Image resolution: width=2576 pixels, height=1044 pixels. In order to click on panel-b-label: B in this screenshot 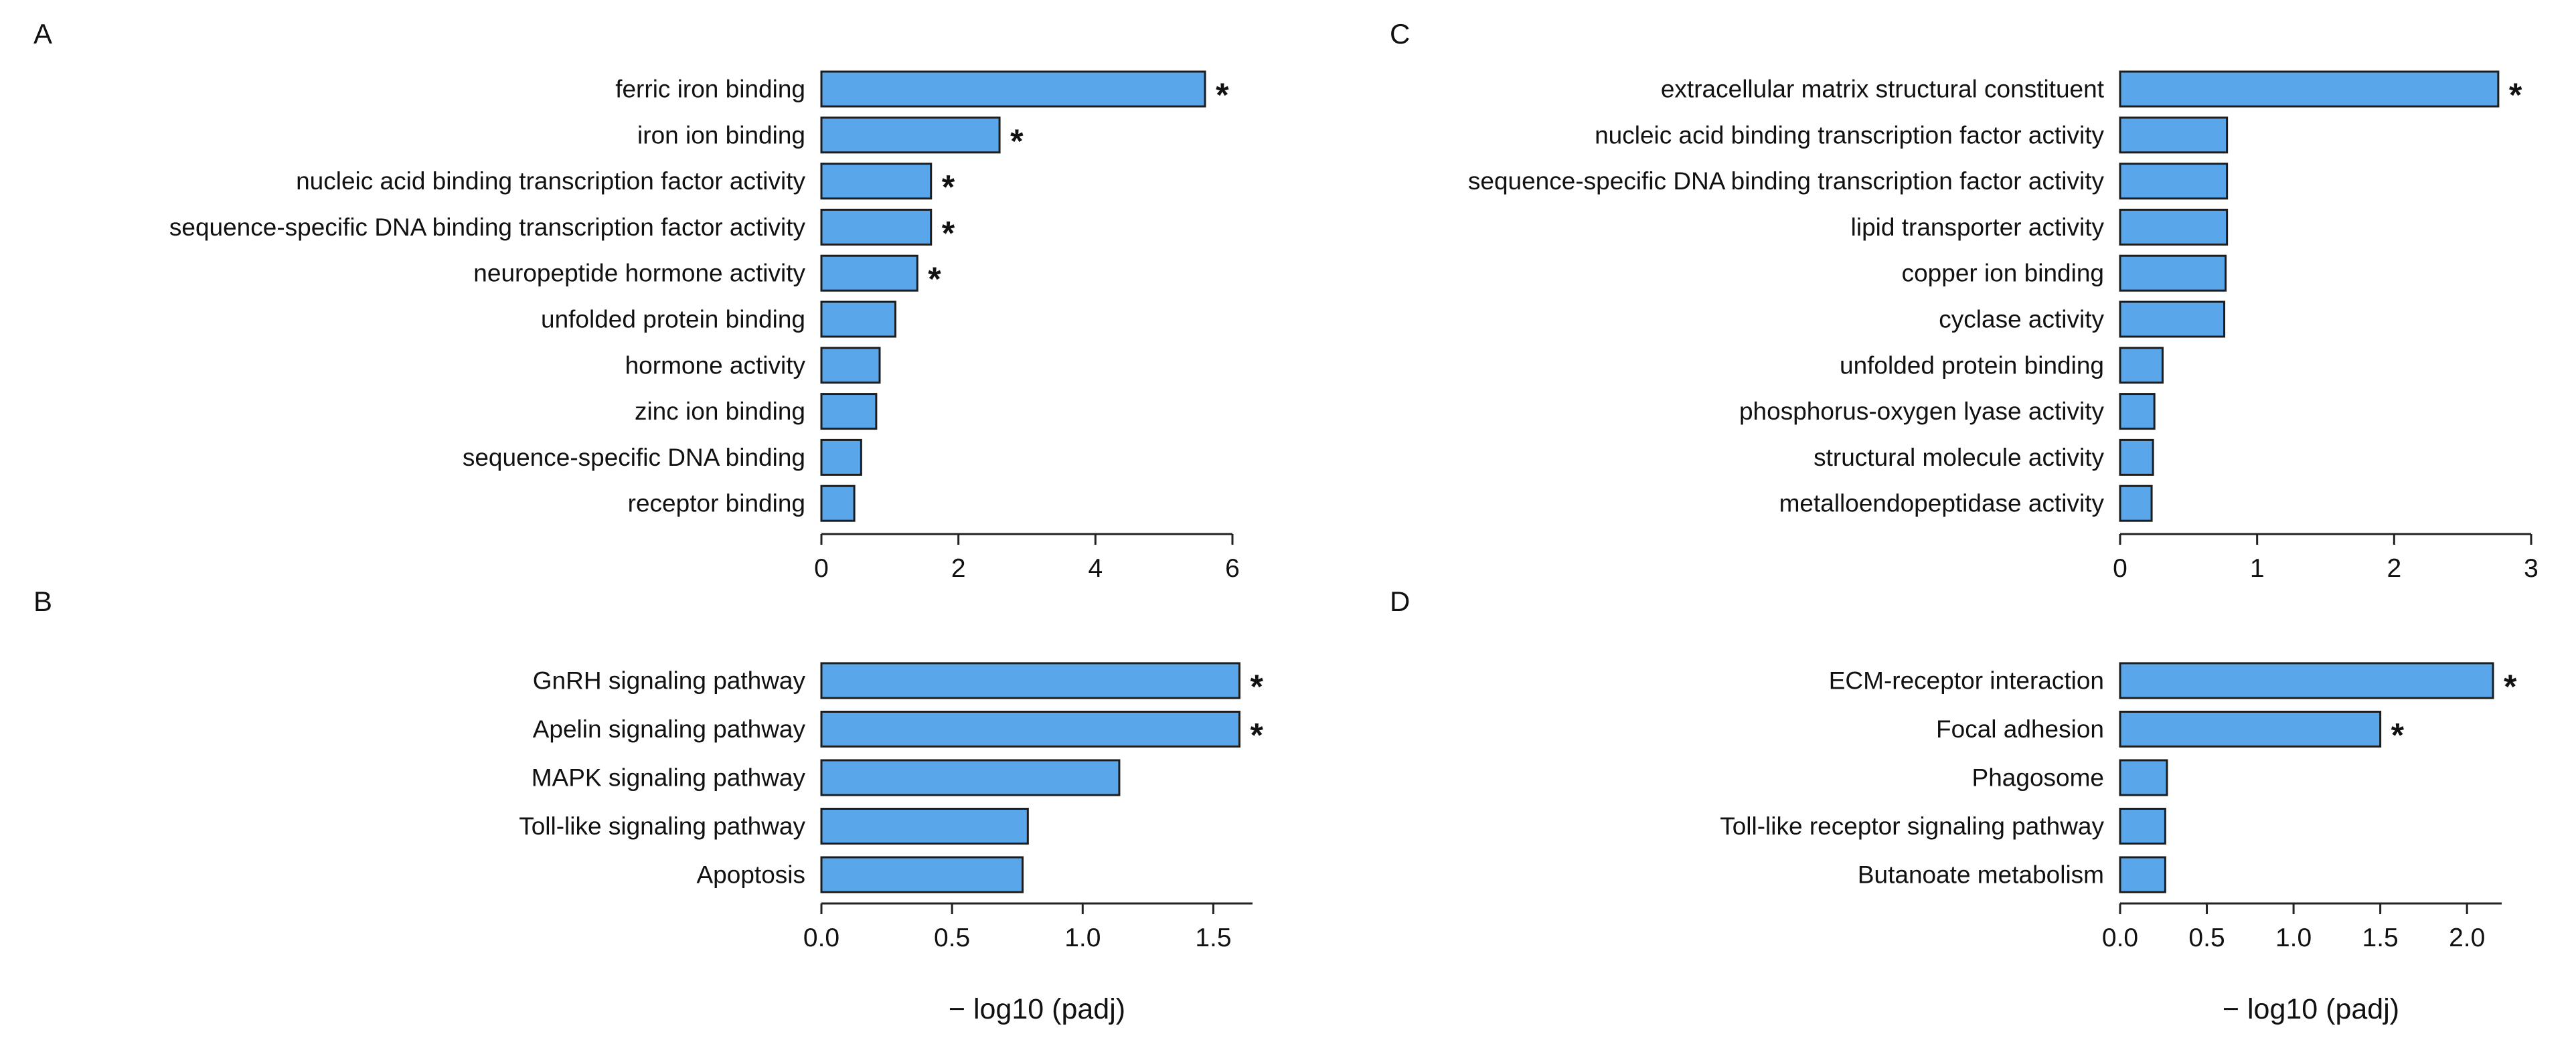, I will do `click(43, 601)`.